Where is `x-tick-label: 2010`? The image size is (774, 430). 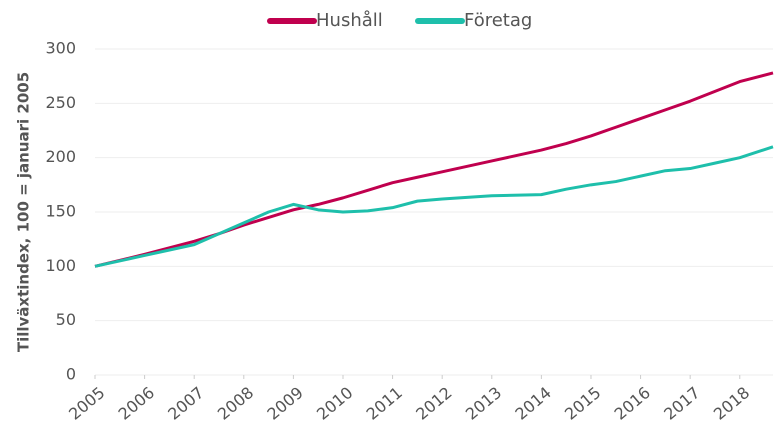 x-tick-label: 2010 is located at coordinates (334, 403).